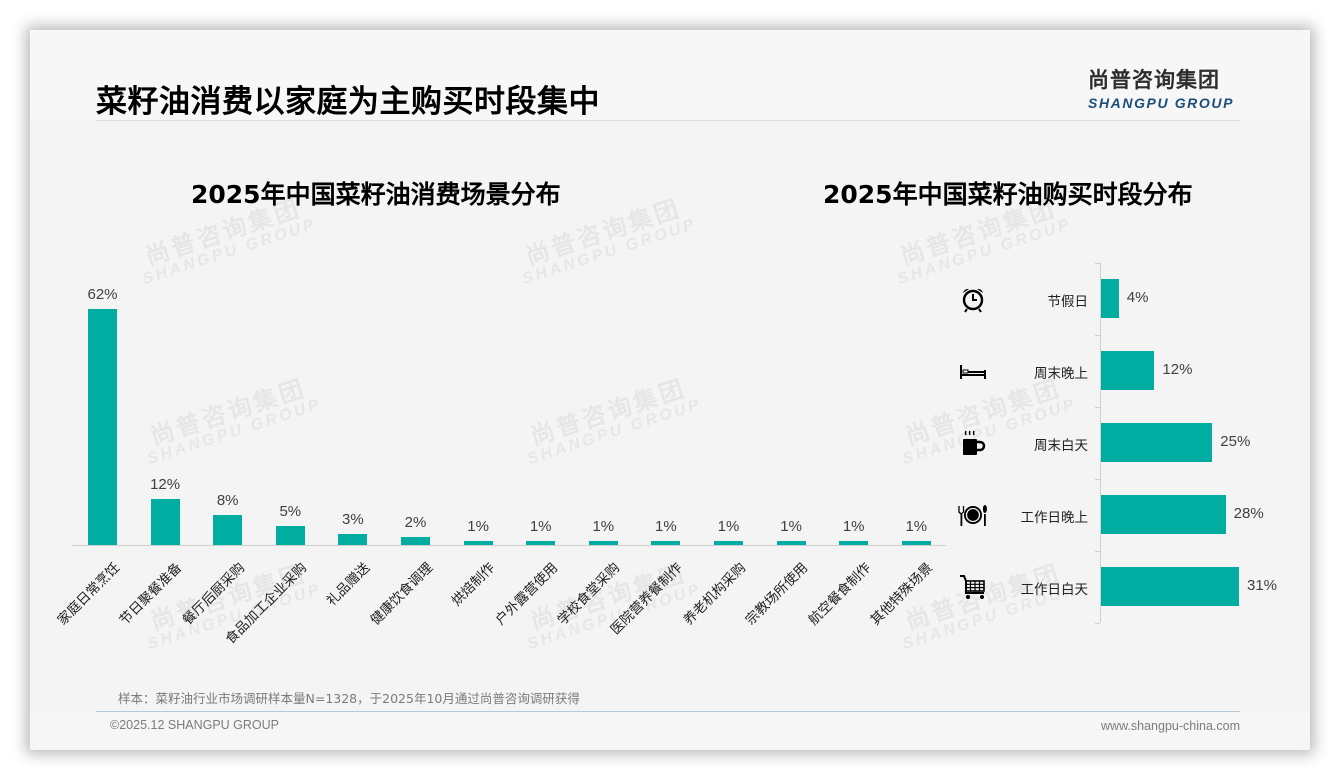  I want to click on bar-value-label: 62%, so click(102, 294).